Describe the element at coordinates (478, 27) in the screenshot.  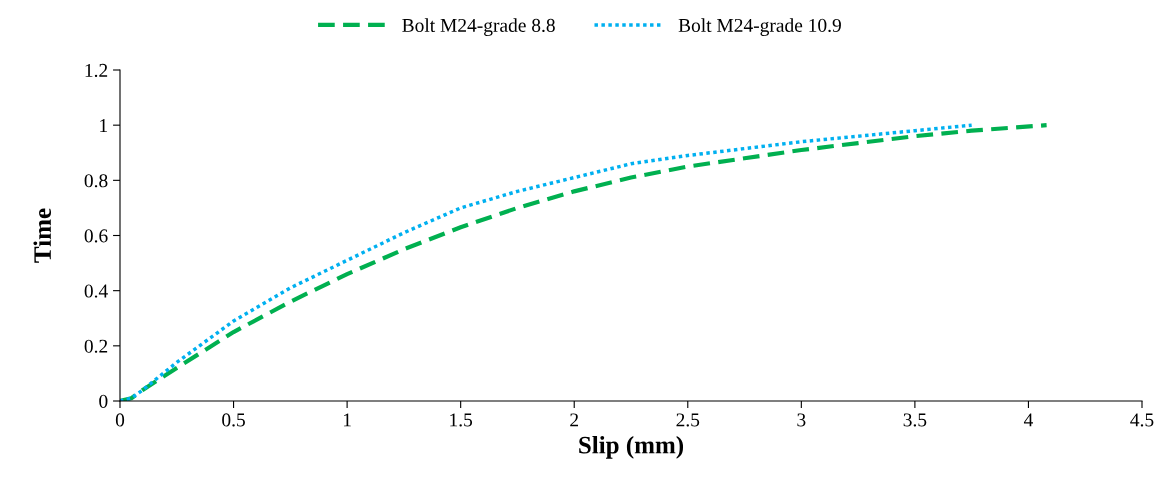
I see `legend-label: Bolt M24-grade 8.8` at that location.